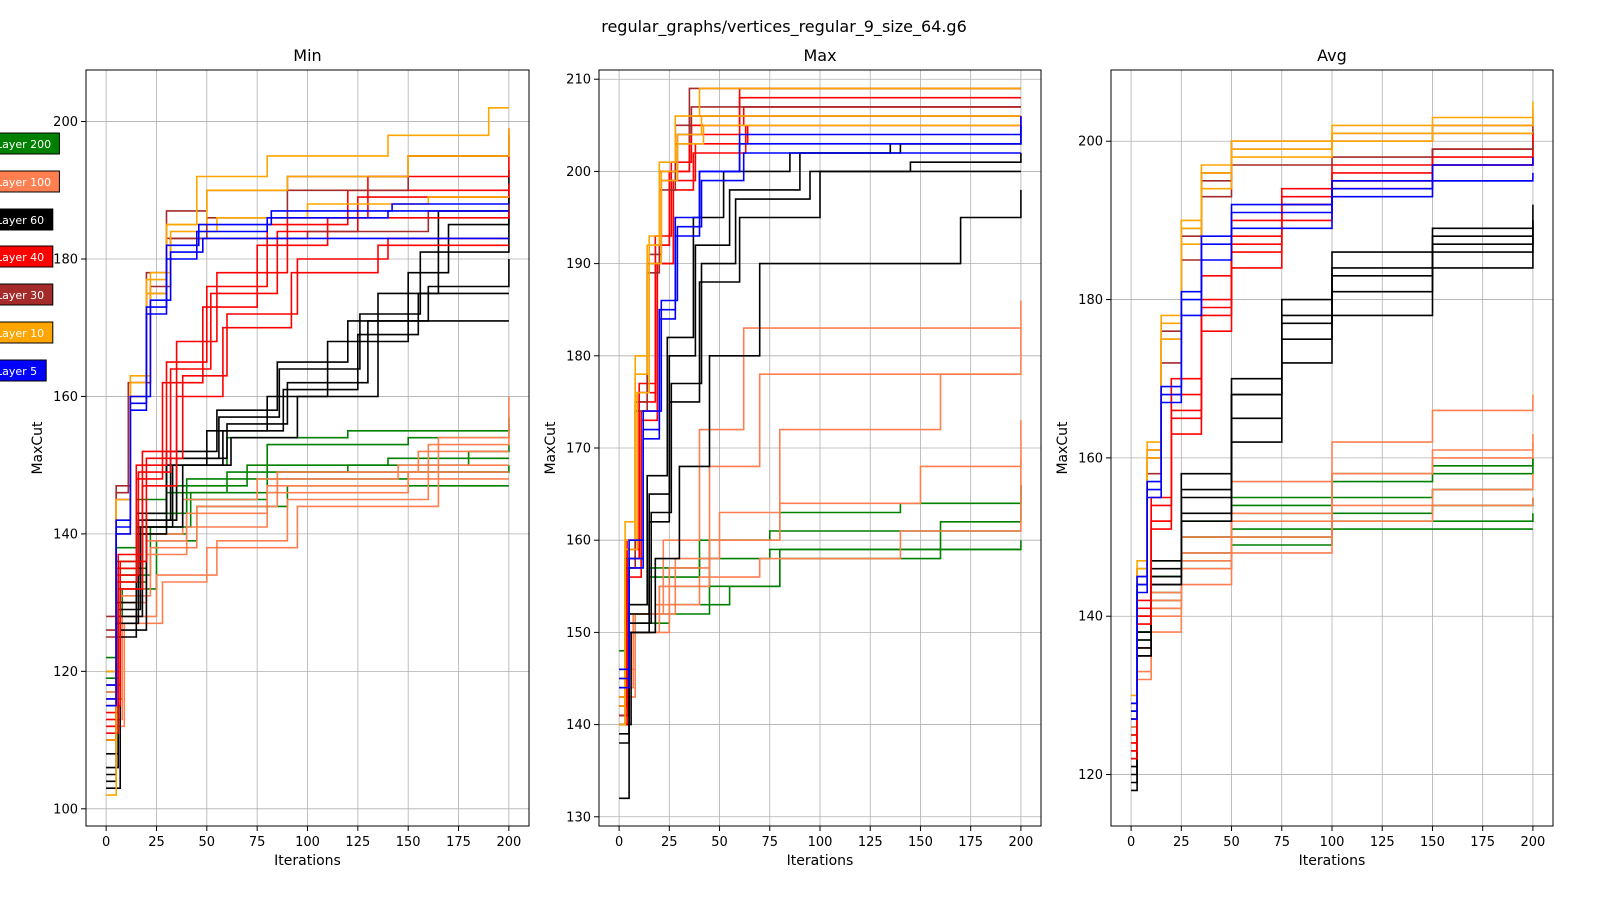  I want to click on panel-title: Avg, so click(1332, 55).